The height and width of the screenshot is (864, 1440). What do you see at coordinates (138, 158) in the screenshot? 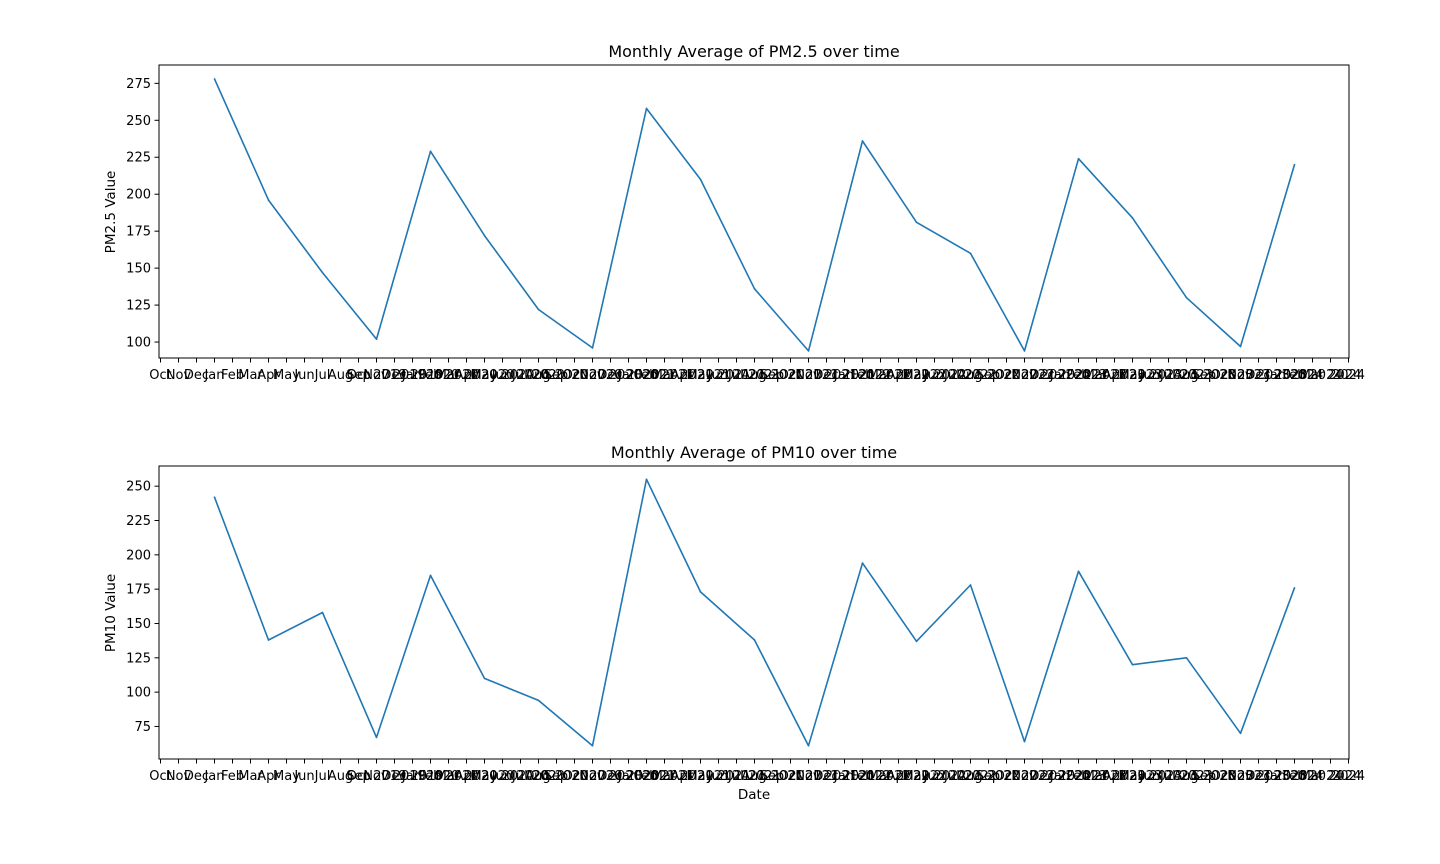
I see `y-tick-label: 225` at bounding box center [138, 158].